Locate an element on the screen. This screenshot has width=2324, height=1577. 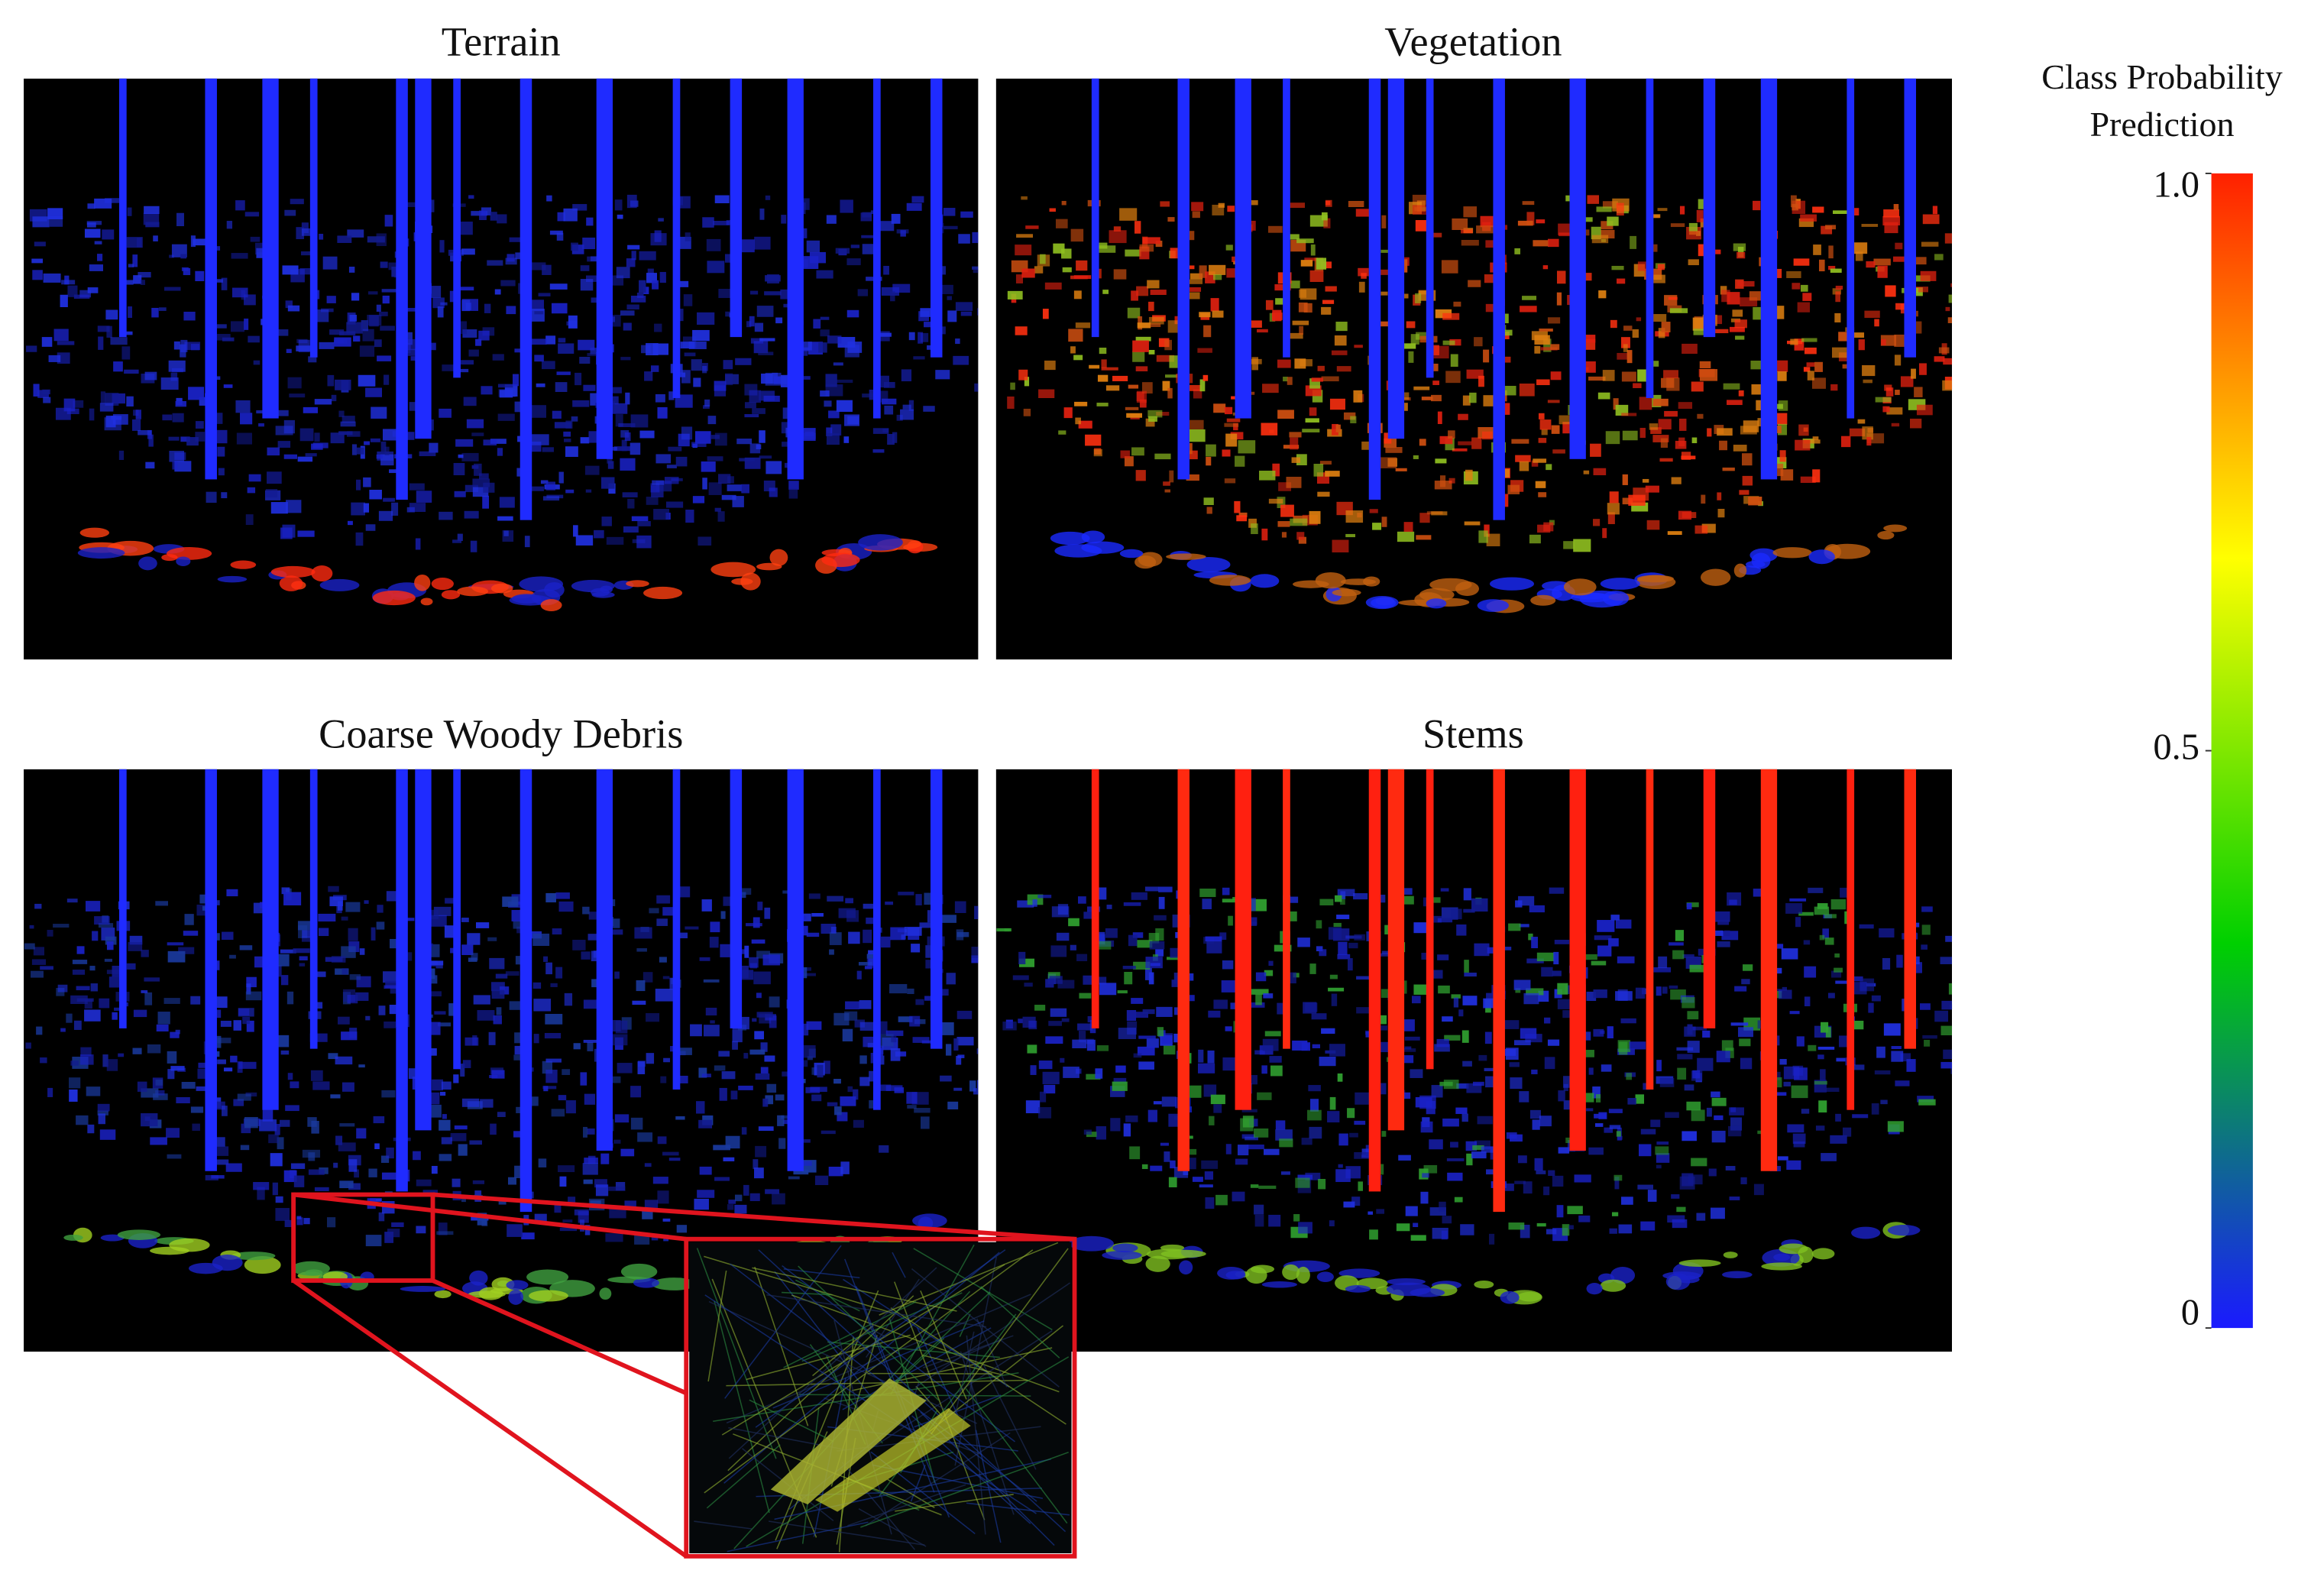
zoom-box is located at coordinates (880, 1397).